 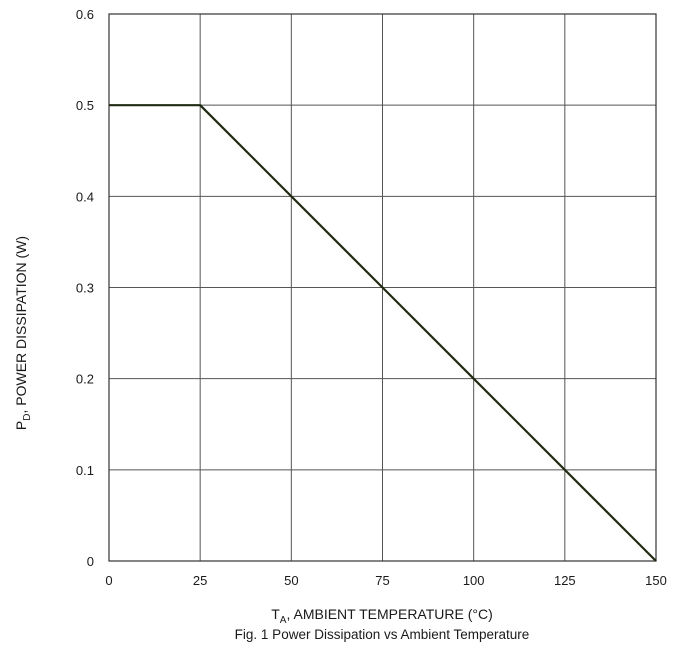 I want to click on x-tick-label-1: 25, so click(x=200, y=580).